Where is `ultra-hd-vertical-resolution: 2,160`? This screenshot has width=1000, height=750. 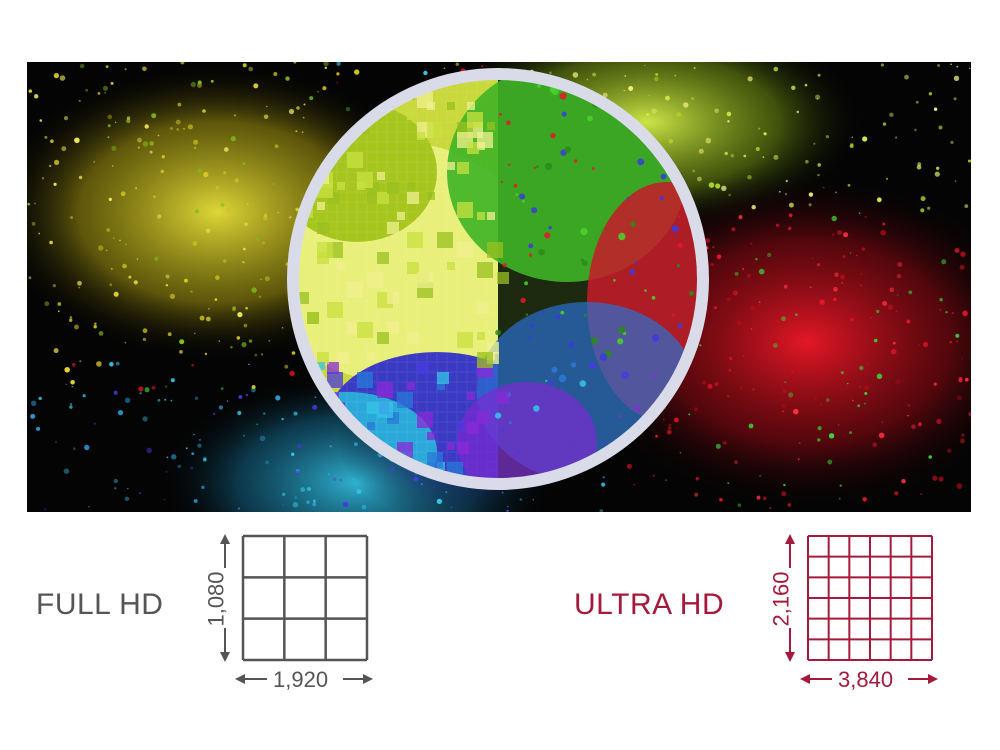
ultra-hd-vertical-resolution: 2,160 is located at coordinates (781, 599).